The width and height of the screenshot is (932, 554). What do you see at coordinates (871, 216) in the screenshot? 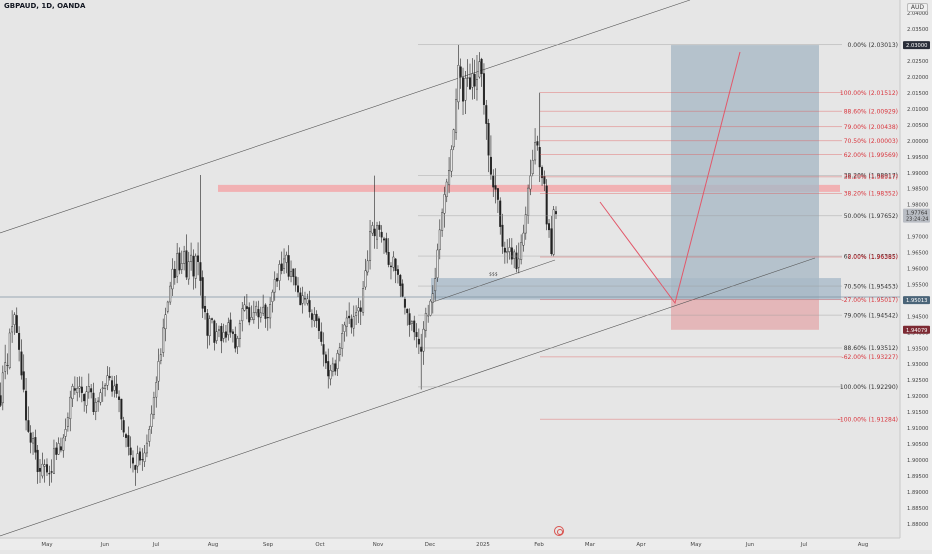
I see `fib-label: 50.00% (1.97652)` at bounding box center [871, 216].